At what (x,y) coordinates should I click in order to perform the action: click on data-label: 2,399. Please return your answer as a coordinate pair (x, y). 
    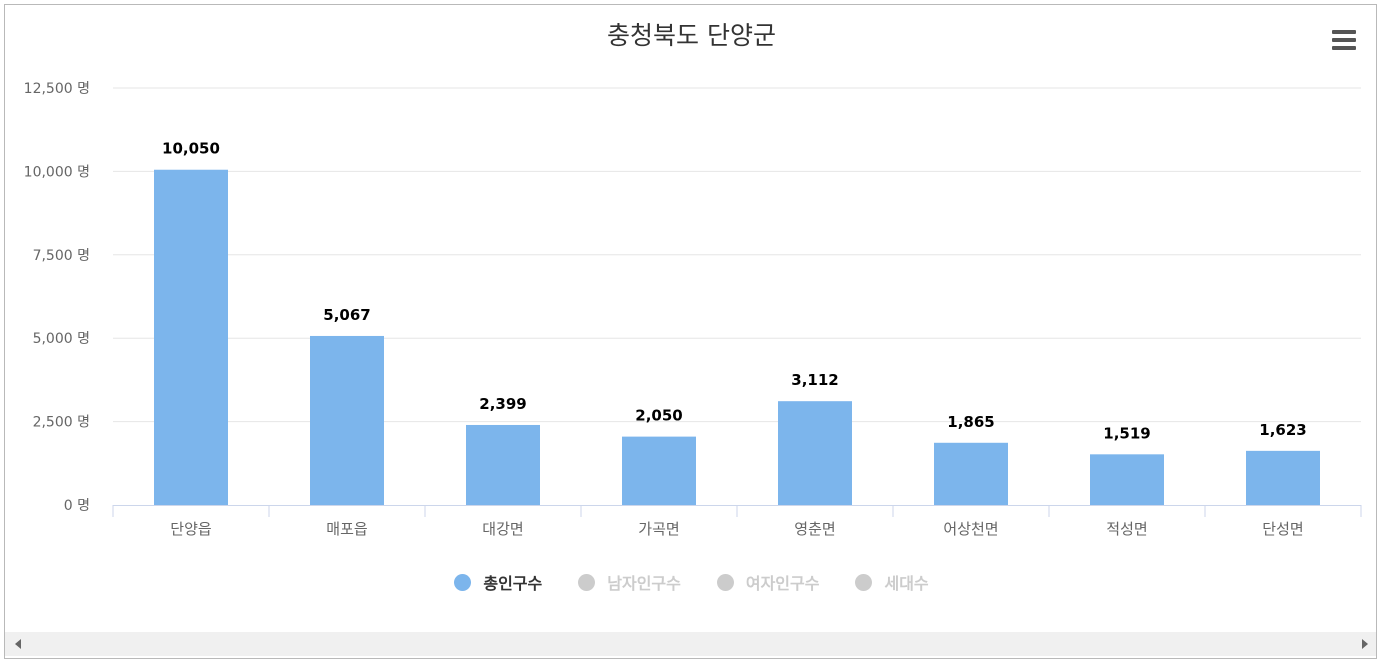
    Looking at the image, I should click on (502, 404).